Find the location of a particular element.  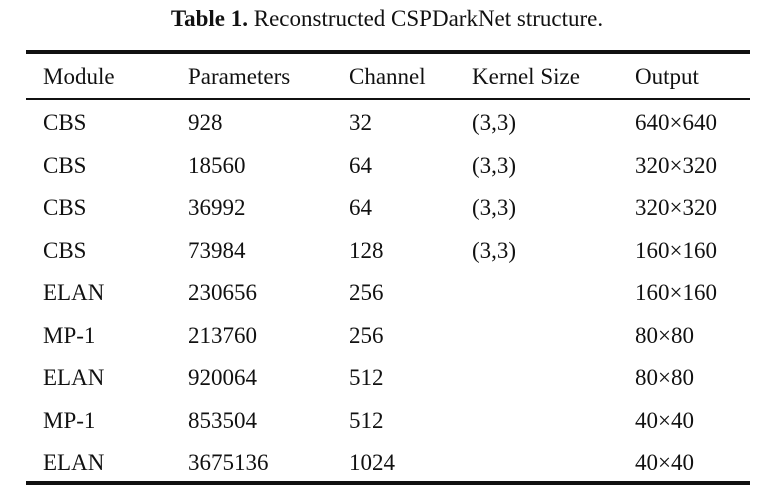

table-row: MP-1 853504 512 40×40 is located at coordinates (388, 421).